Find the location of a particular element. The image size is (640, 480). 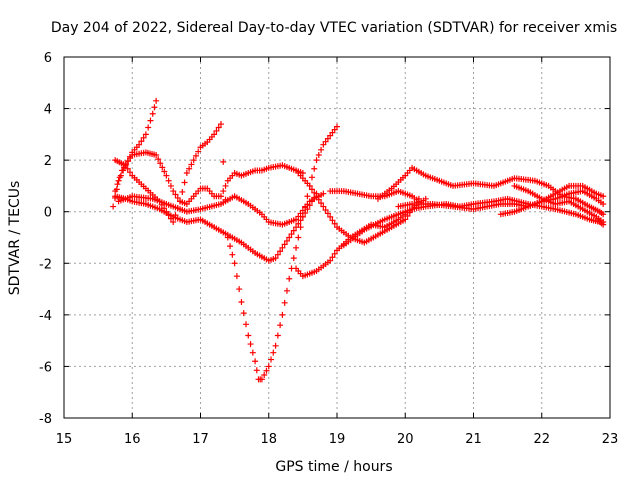

series-sat-g is located at coordinates (361, 237).